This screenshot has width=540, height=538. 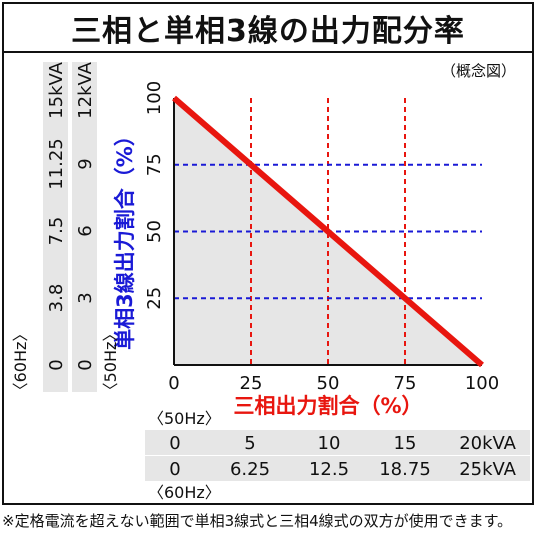 I want to click on bottom-table-cell: 15, so click(x=405, y=443).